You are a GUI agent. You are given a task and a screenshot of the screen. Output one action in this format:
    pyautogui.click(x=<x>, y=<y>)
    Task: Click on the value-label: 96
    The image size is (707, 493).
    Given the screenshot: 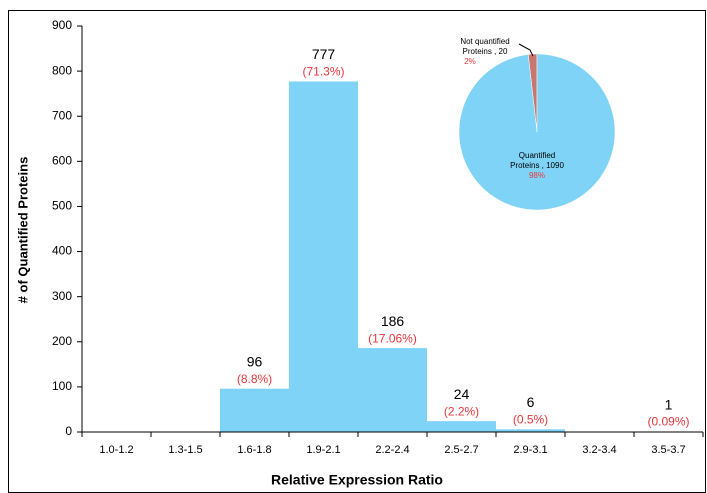 What is the action you would take?
    pyautogui.click(x=255, y=361)
    